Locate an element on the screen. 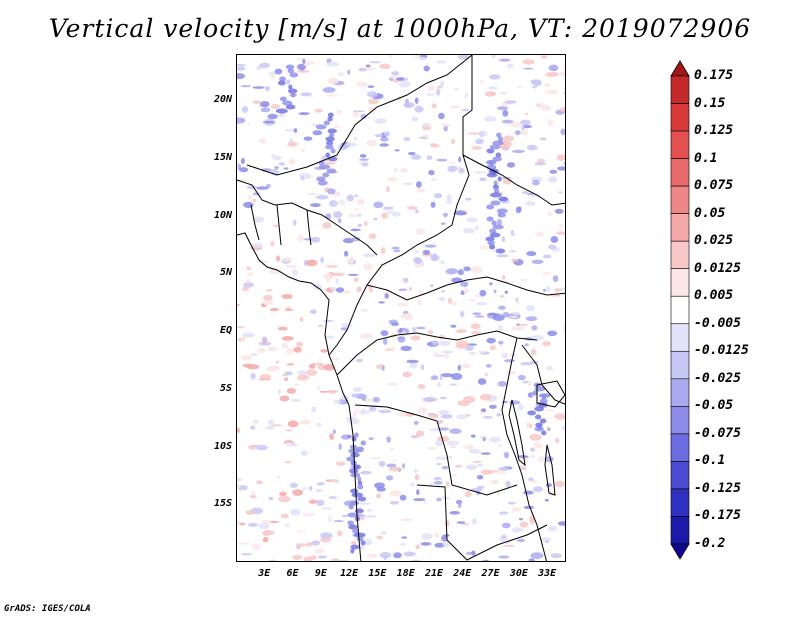 This screenshot has width=800, height=618. lat-tick-label: 10S is located at coordinates (222, 446).